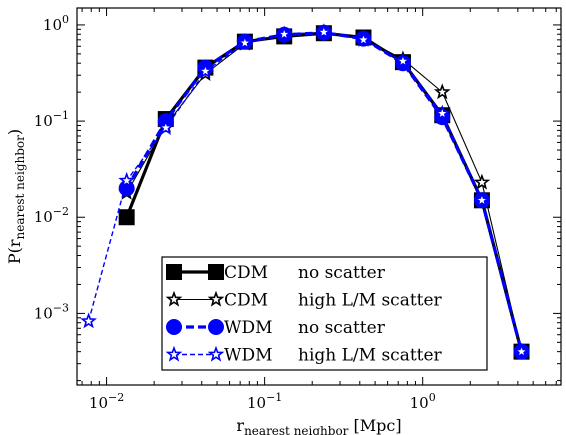  What do you see at coordinates (276, 328) in the screenshot?
I see `legend-entry: WDM no scatter` at bounding box center [276, 328].